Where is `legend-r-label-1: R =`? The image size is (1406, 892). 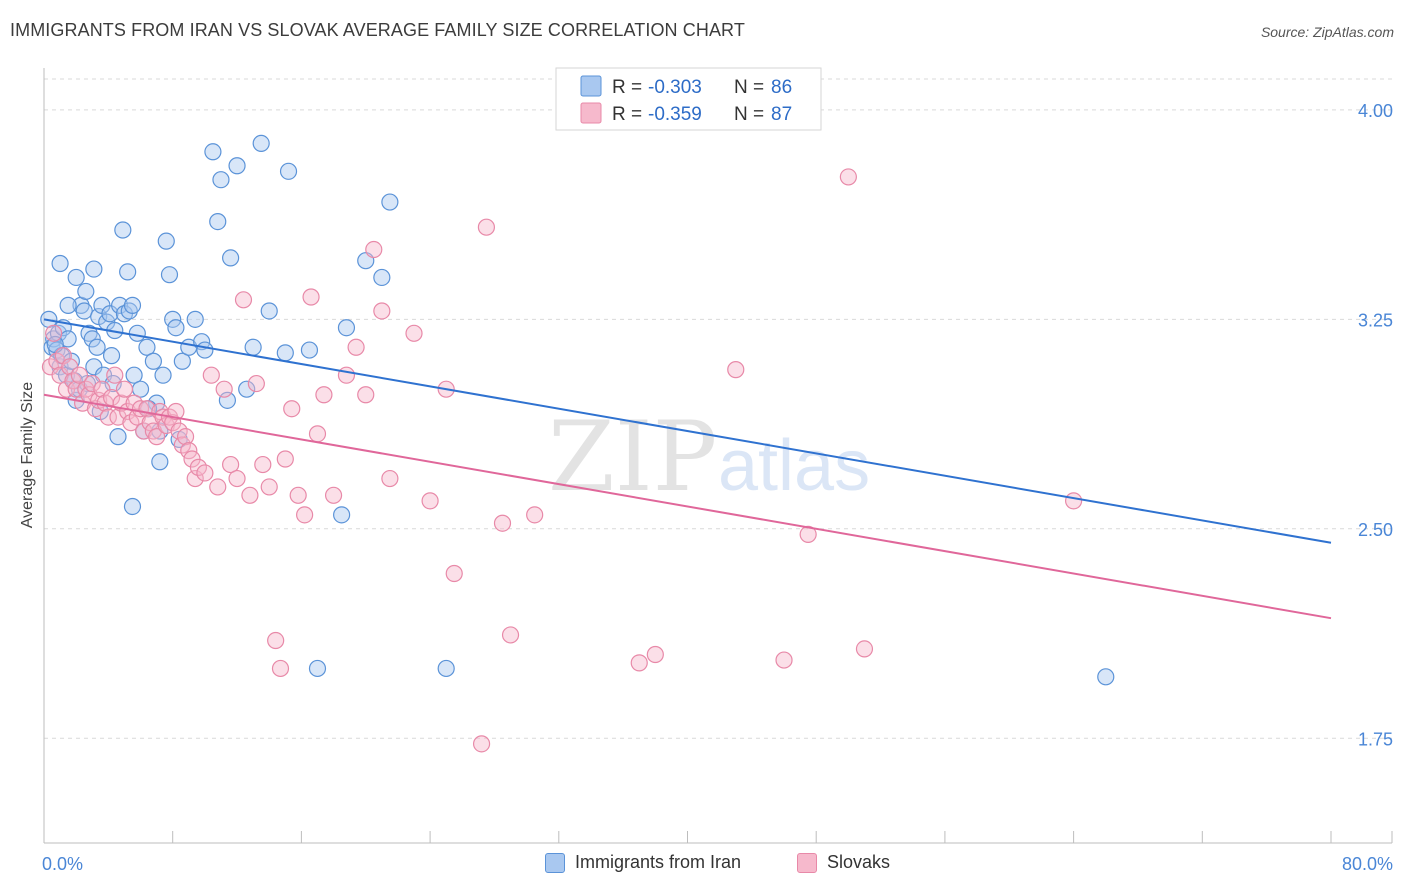
legend-r-label-1: R = is located at coordinates (627, 87).